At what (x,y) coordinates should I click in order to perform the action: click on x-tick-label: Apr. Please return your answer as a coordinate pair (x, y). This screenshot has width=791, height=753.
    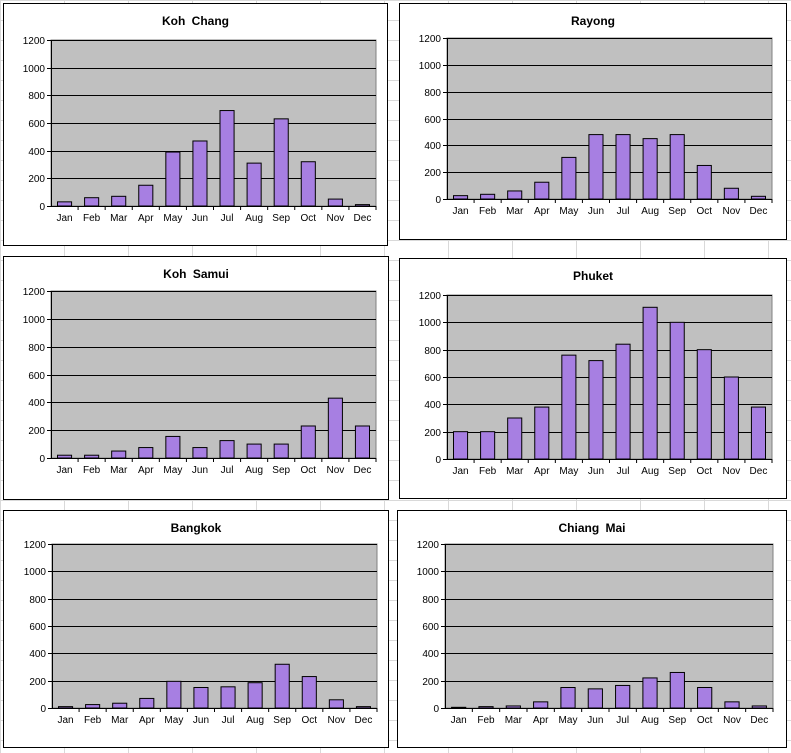
    Looking at the image, I should click on (542, 211).